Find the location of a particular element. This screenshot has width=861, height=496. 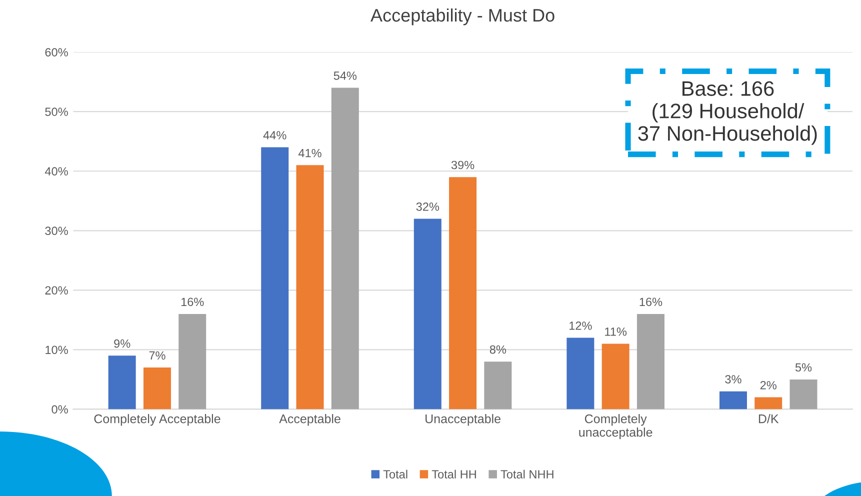

text: 2% is located at coordinates (768, 385).